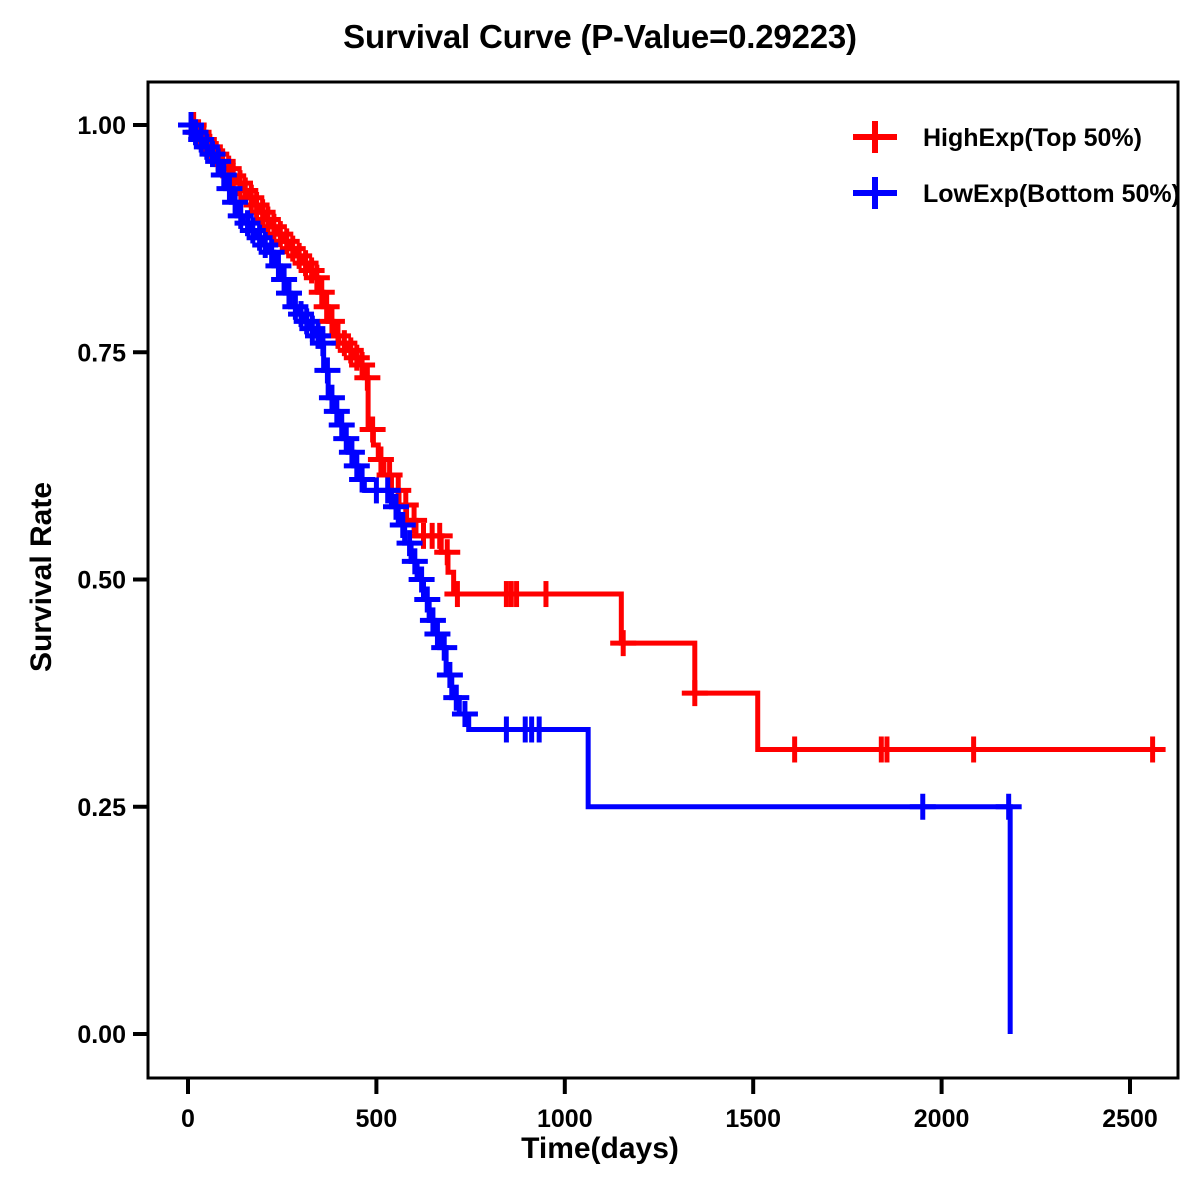 The height and width of the screenshot is (1200, 1200). What do you see at coordinates (669, 1105) in the screenshot?
I see `x-axis-ticks: 0 500 1000 1500 2000 2500` at bounding box center [669, 1105].